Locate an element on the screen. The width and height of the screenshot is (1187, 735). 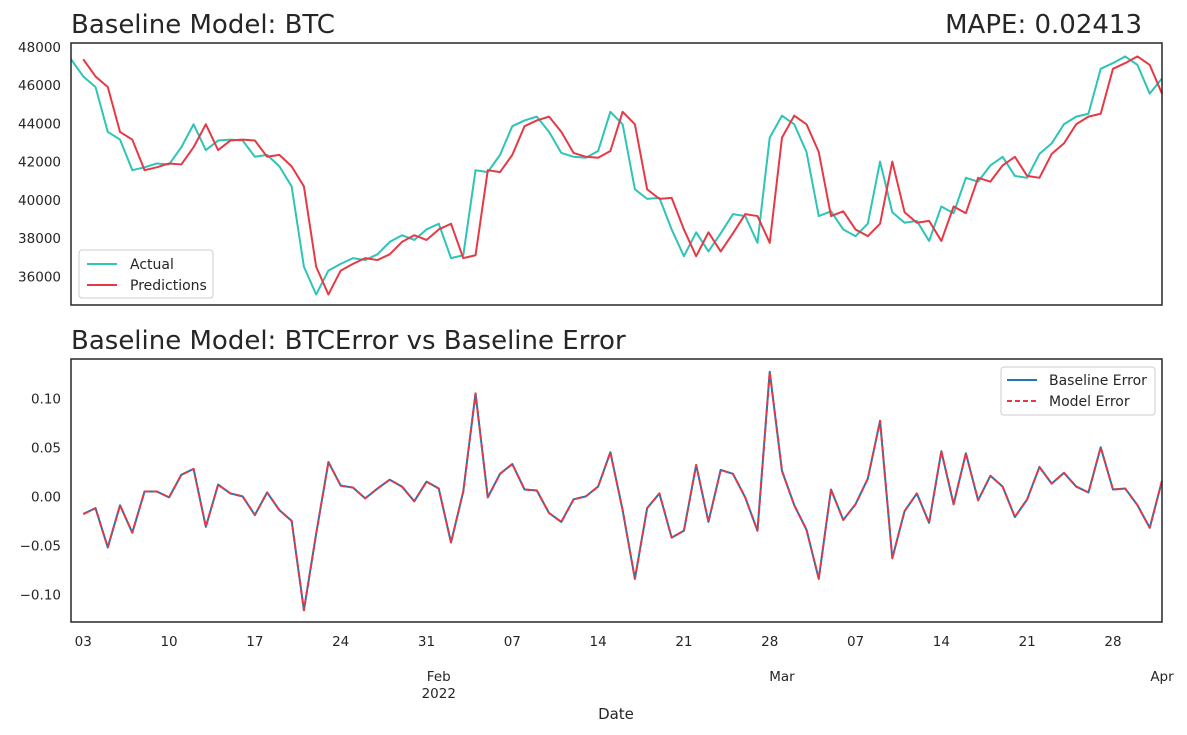
legend-label-predictions: Predictions is located at coordinates (168, 286).